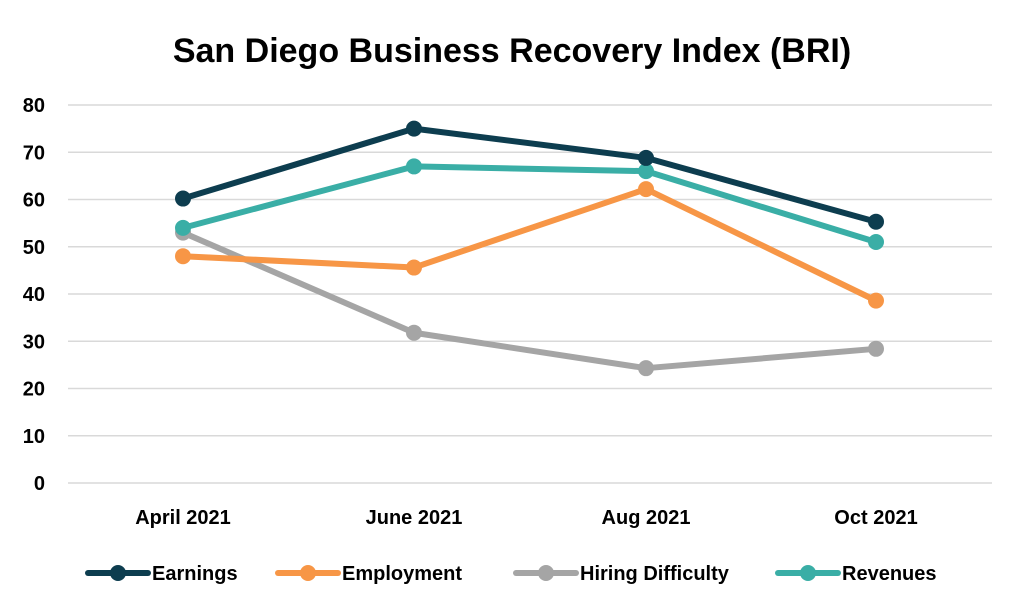 The width and height of the screenshot is (1024, 614). What do you see at coordinates (646, 518) in the screenshot?
I see `x-tick-label: Aug 2021` at bounding box center [646, 518].